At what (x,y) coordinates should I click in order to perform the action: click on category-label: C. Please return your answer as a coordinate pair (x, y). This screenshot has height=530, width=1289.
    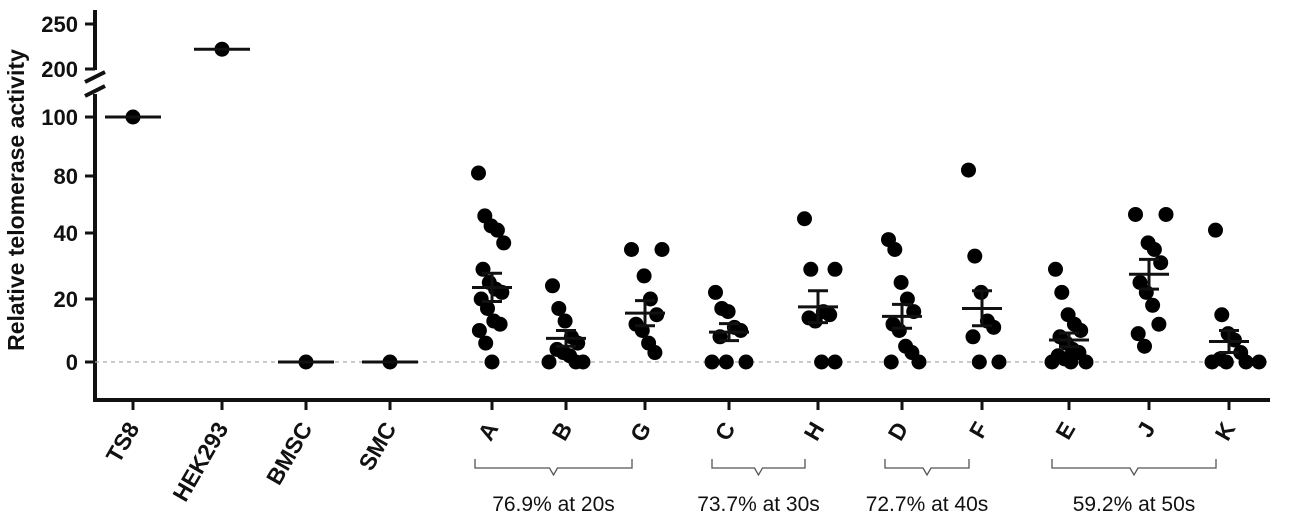
    Looking at the image, I should click on (725, 431).